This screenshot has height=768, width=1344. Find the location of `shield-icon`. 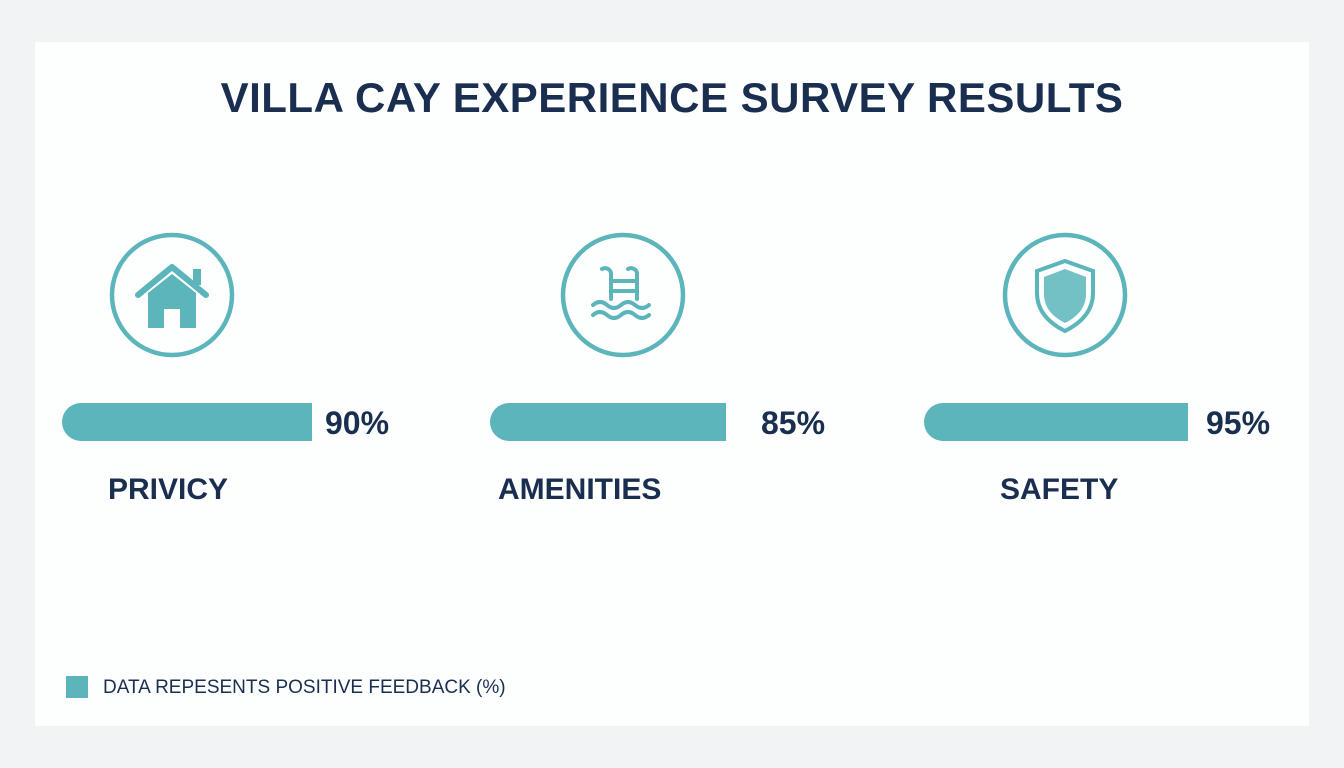

shield-icon is located at coordinates (1065, 295).